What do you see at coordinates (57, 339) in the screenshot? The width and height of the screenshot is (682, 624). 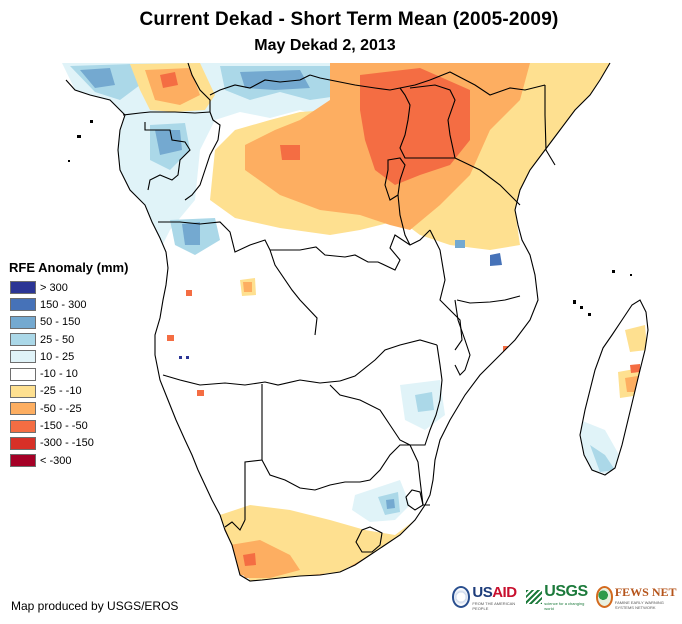 I see `legend-label: 25 - 50` at bounding box center [57, 339].